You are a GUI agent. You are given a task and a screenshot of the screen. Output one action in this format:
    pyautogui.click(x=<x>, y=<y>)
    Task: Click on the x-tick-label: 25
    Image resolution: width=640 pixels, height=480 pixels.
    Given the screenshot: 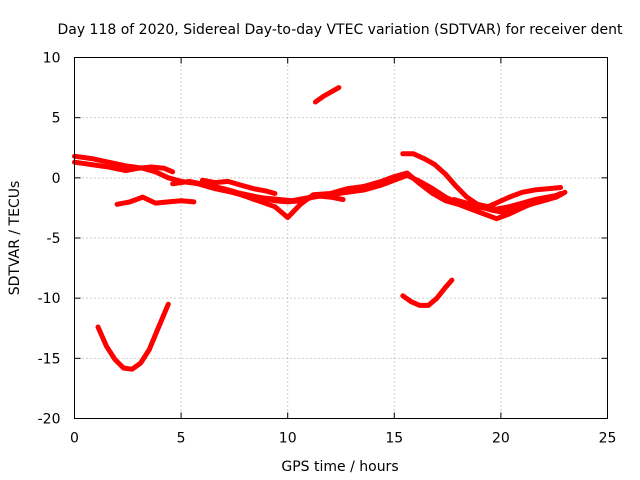 What is the action you would take?
    pyautogui.click(x=608, y=439)
    